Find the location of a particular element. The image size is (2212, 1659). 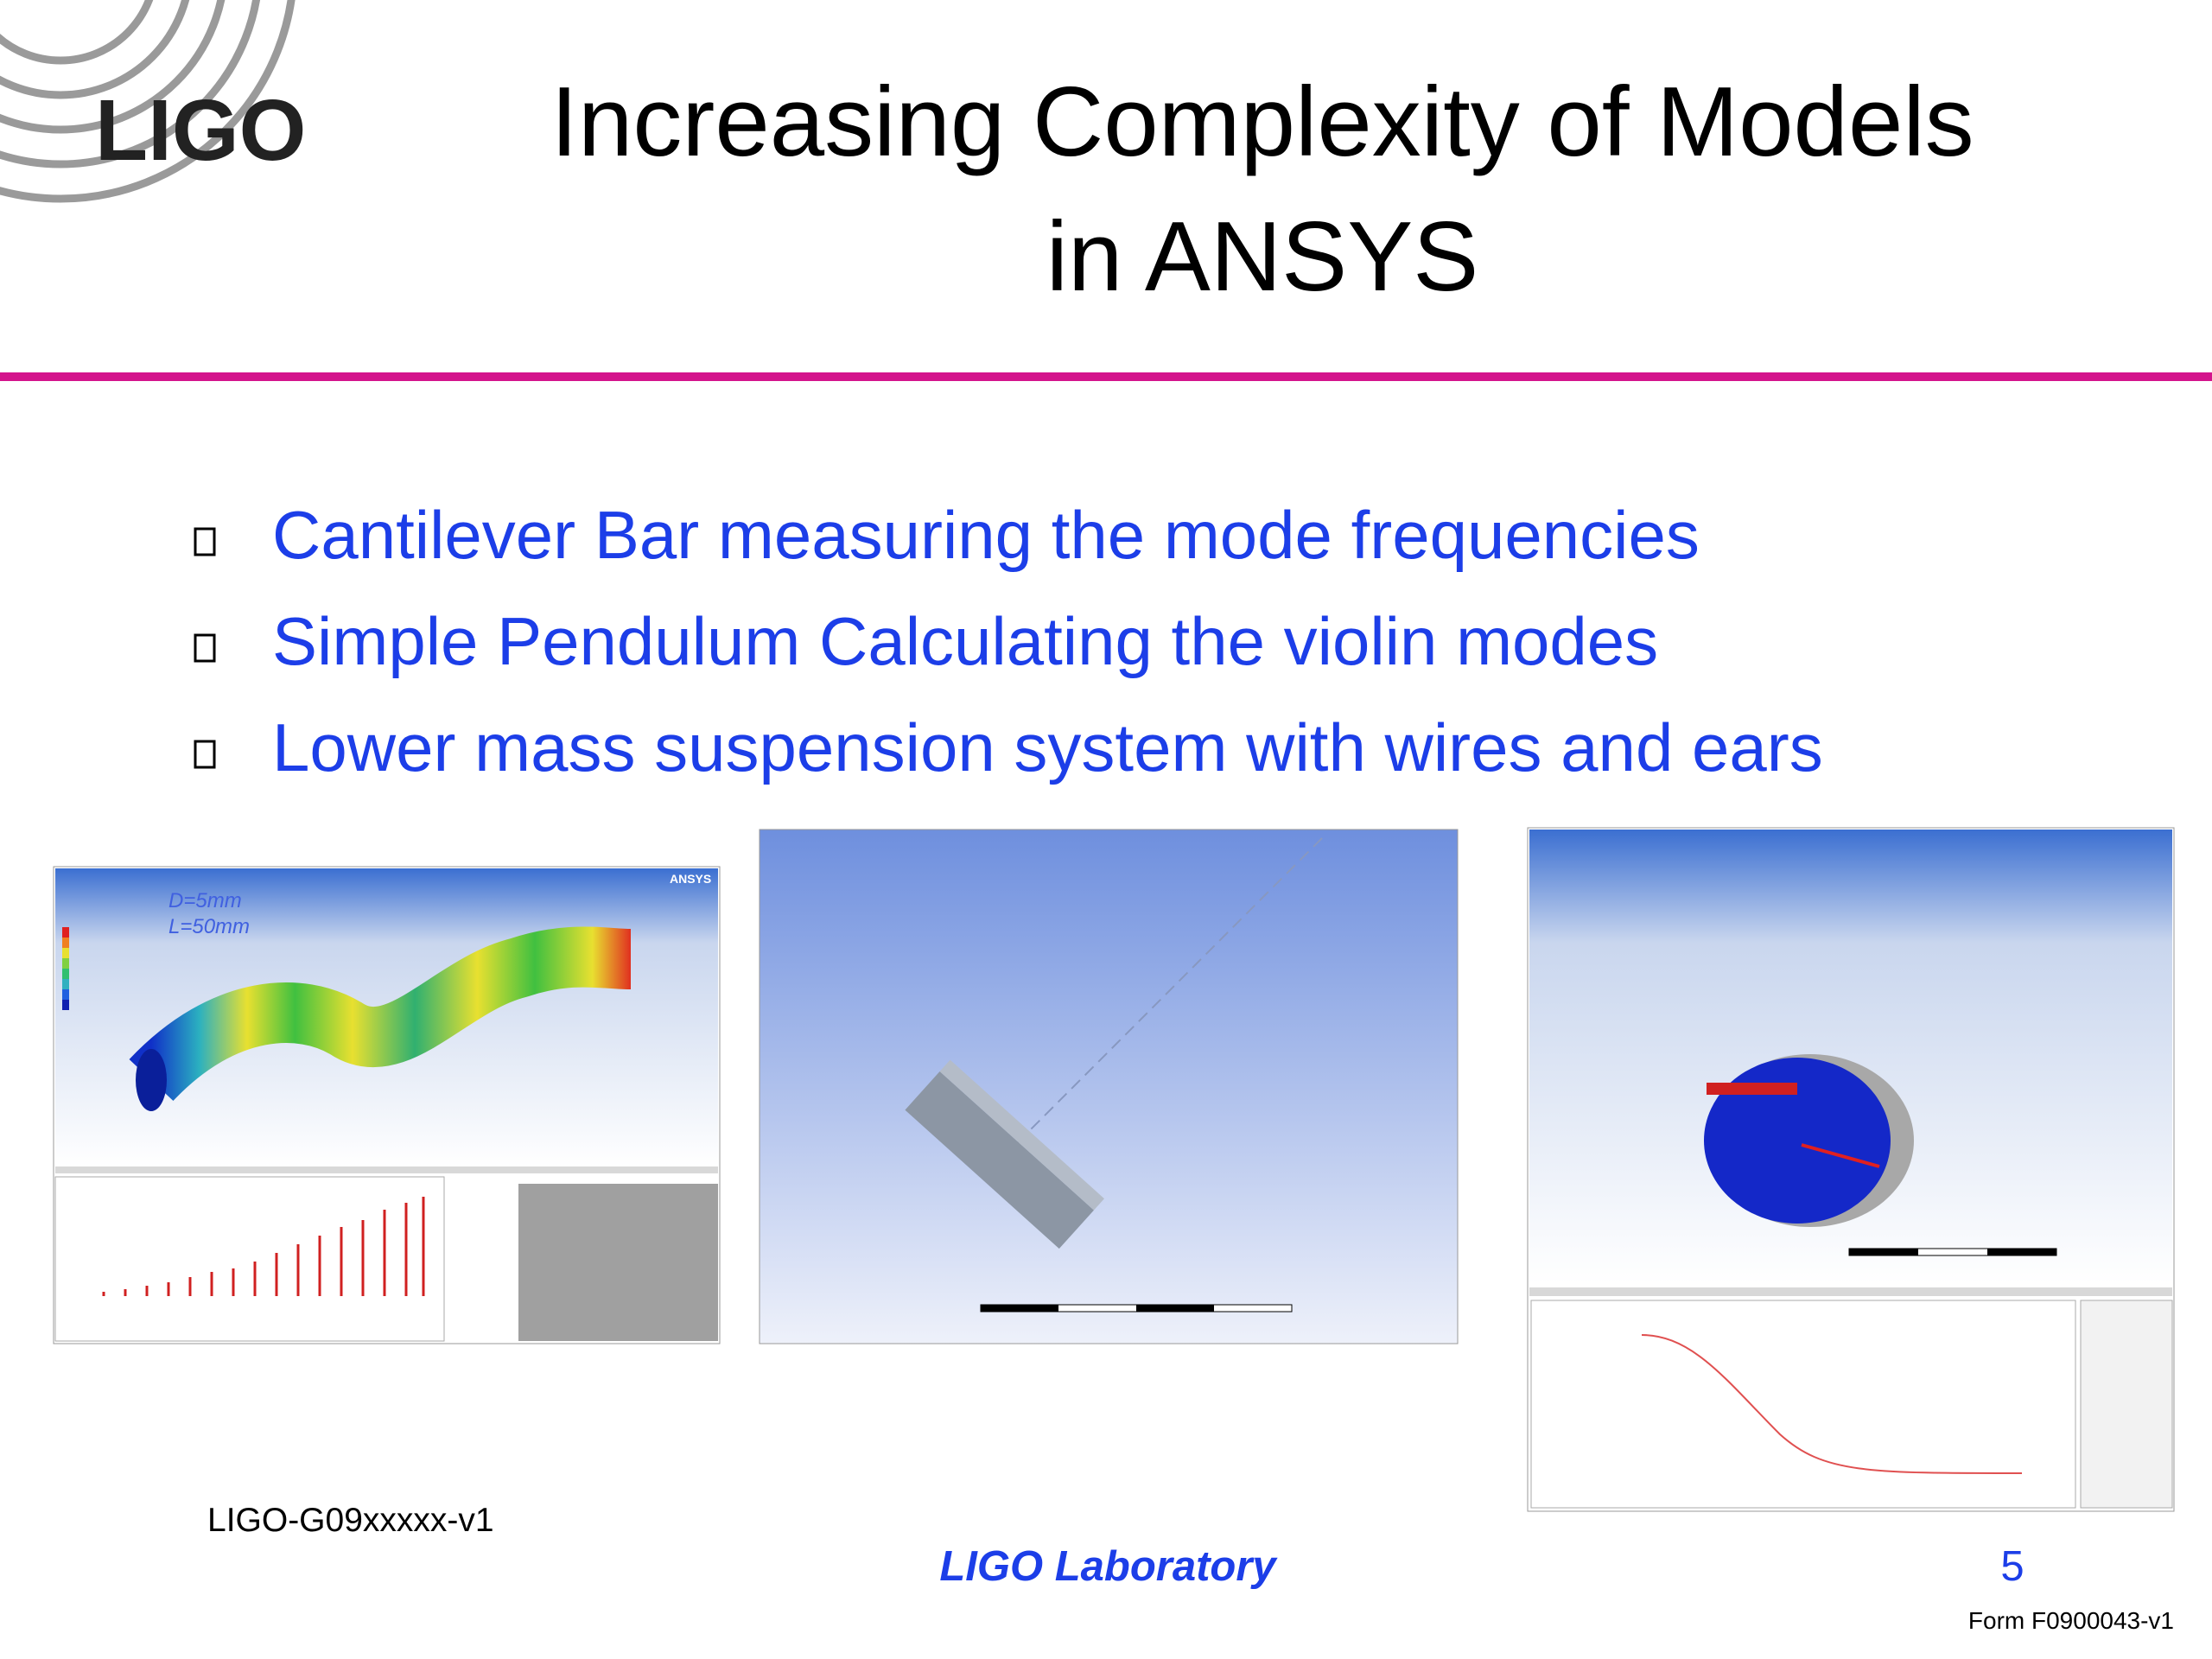

brand: ANSYS is located at coordinates (690, 879).